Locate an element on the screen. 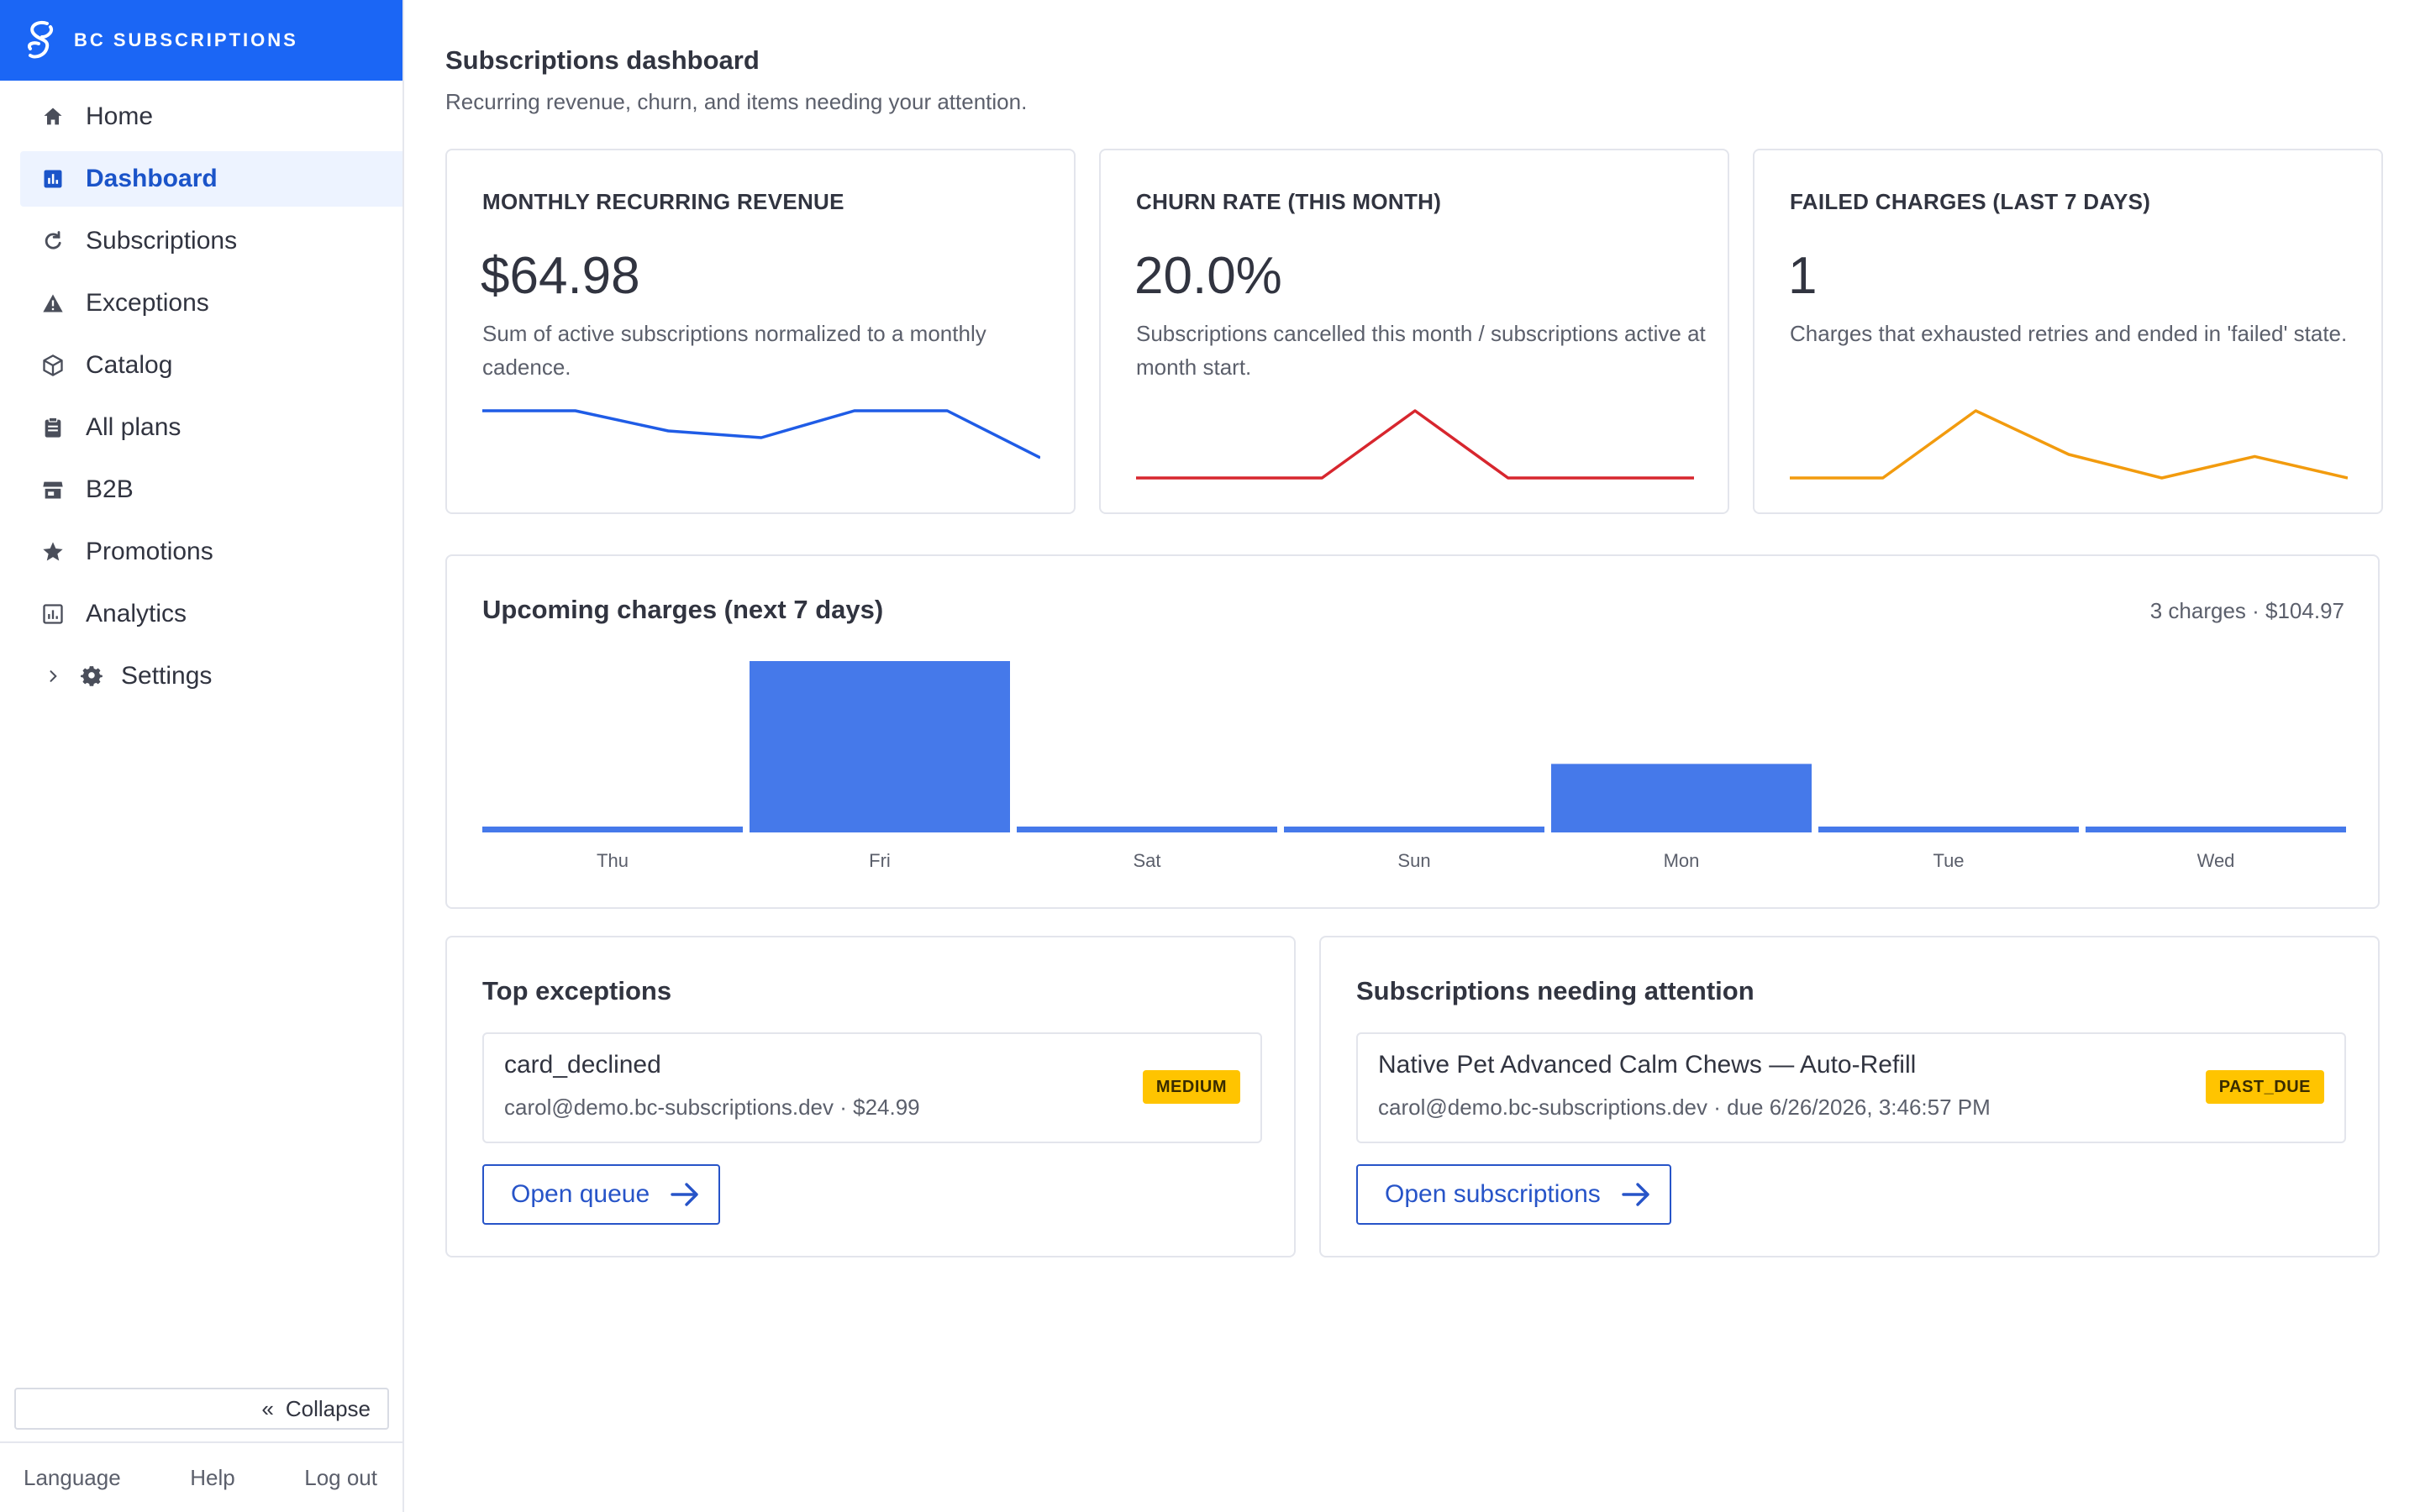  bar-fri is located at coordinates (880, 746).